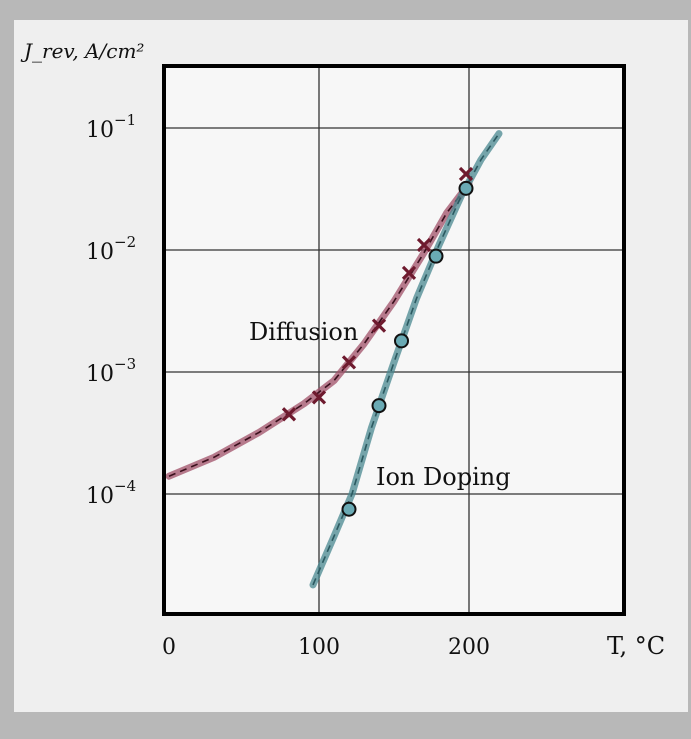 This screenshot has width=691, height=739. What do you see at coordinates (169, 647) in the screenshot?
I see `x-tick-label: 0` at bounding box center [169, 647].